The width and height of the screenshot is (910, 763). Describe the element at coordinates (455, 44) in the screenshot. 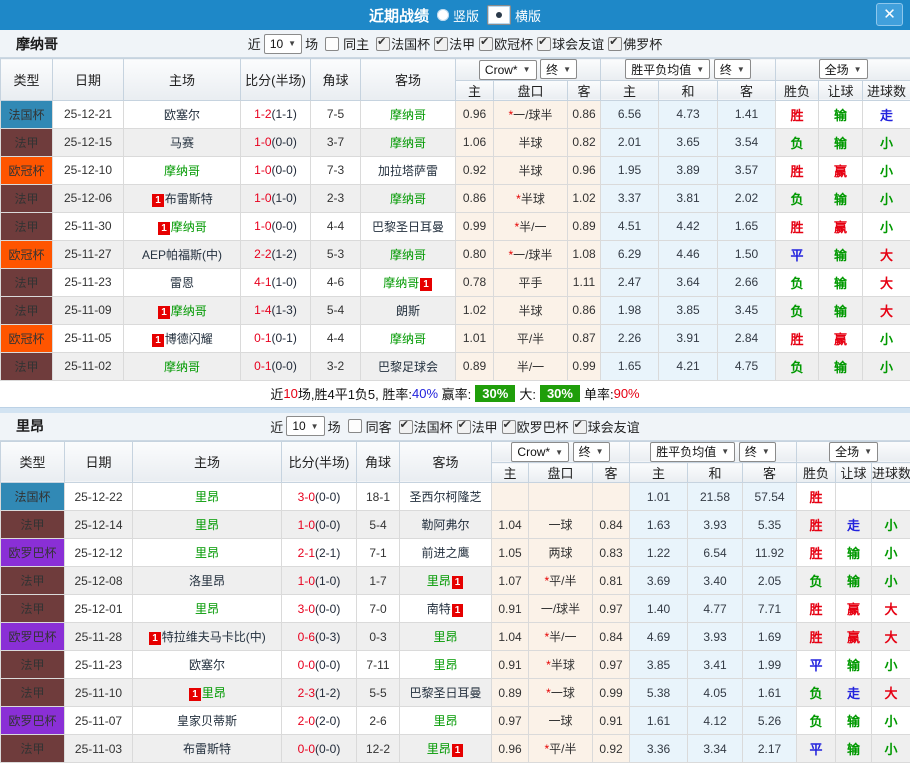

I see `section-header-monaco: 摩纳哥 近 10▼ 场 同主 法国杯法甲欧冠杯球会友谊佛罗杯` at that location.